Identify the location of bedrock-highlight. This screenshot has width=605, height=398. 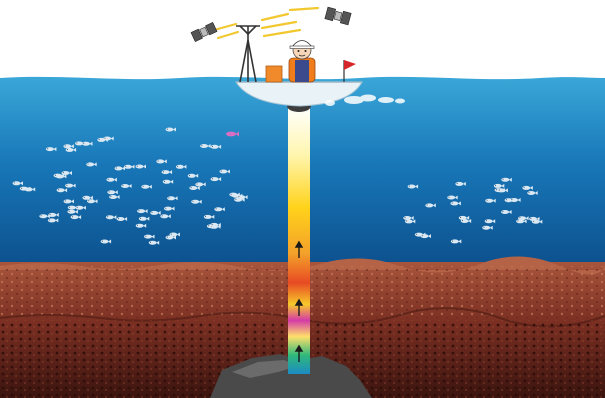
(265, 369).